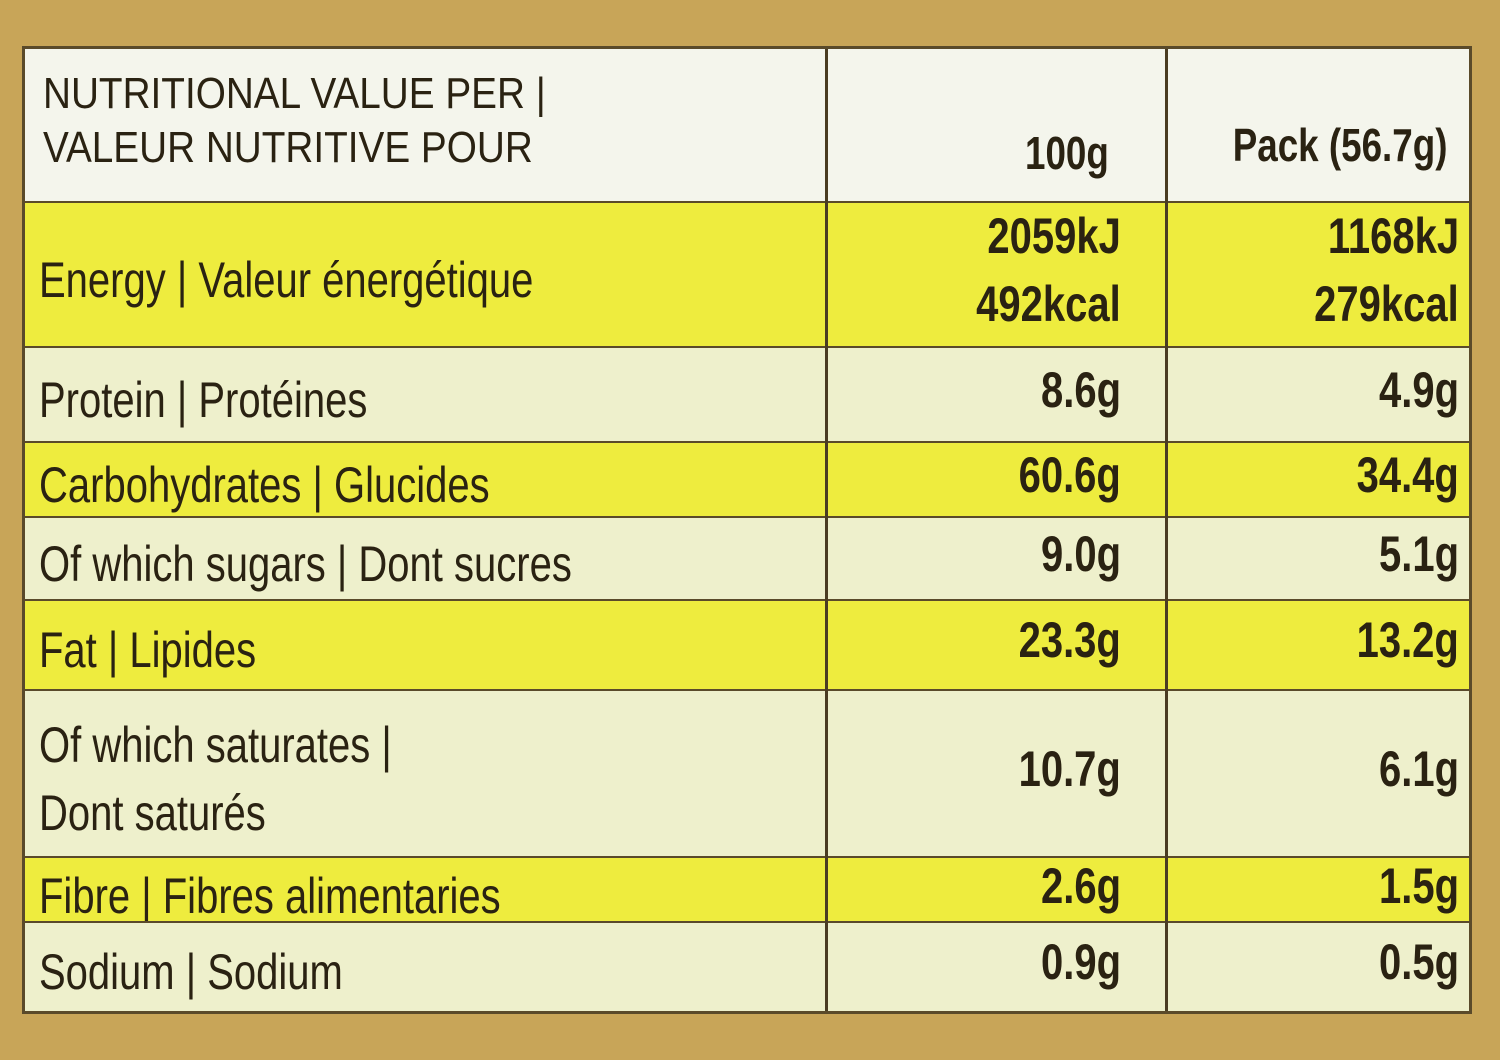 The height and width of the screenshot is (1060, 1500). What do you see at coordinates (1418, 962) in the screenshot?
I see `value-pack: 0.5g` at bounding box center [1418, 962].